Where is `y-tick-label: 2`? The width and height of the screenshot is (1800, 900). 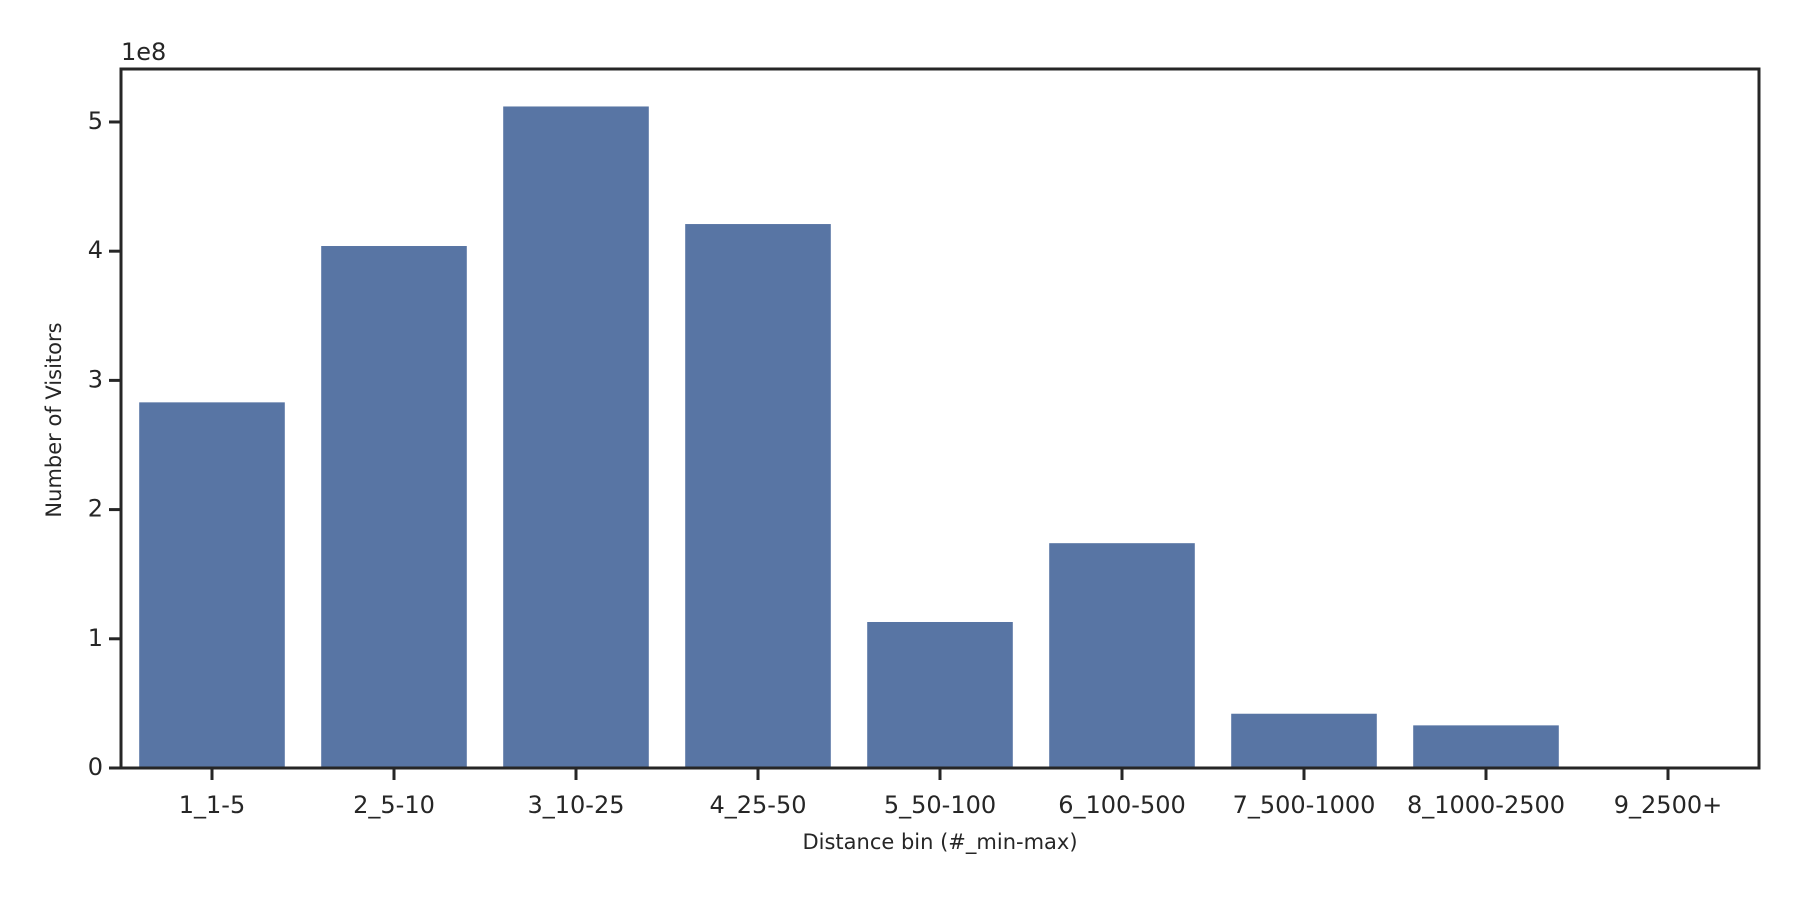
y-tick-label: 2 is located at coordinates (95, 509).